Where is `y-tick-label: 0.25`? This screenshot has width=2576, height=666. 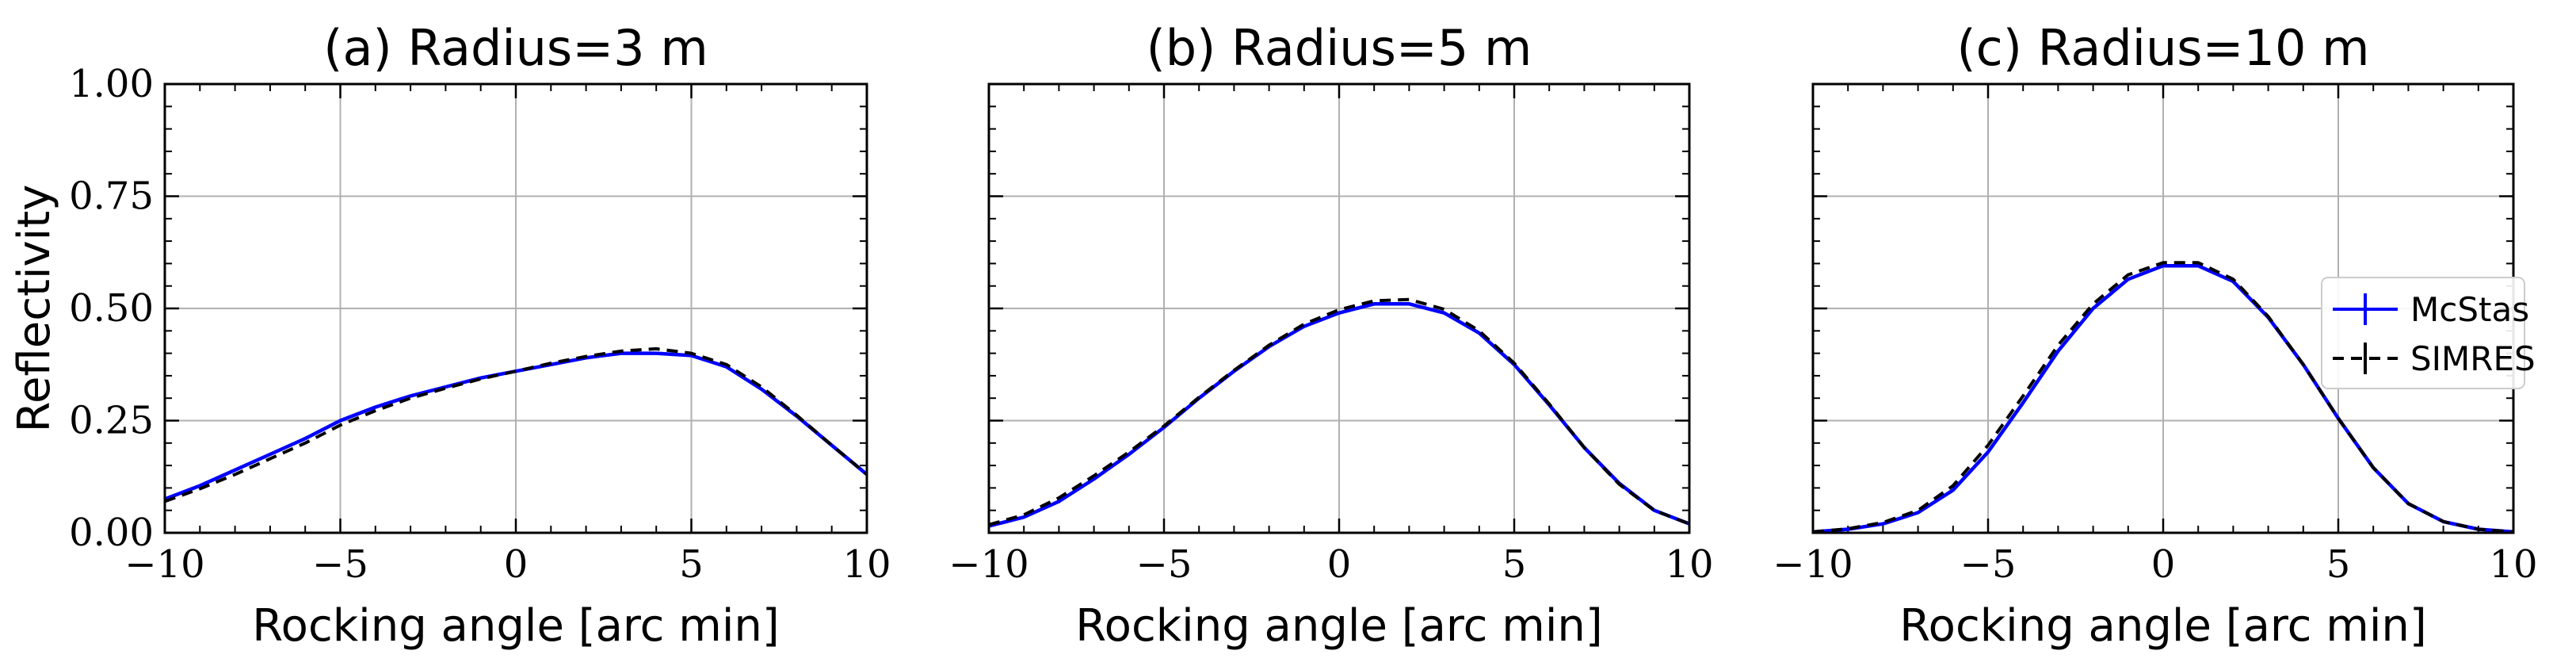
y-tick-label: 0.25 is located at coordinates (111, 421).